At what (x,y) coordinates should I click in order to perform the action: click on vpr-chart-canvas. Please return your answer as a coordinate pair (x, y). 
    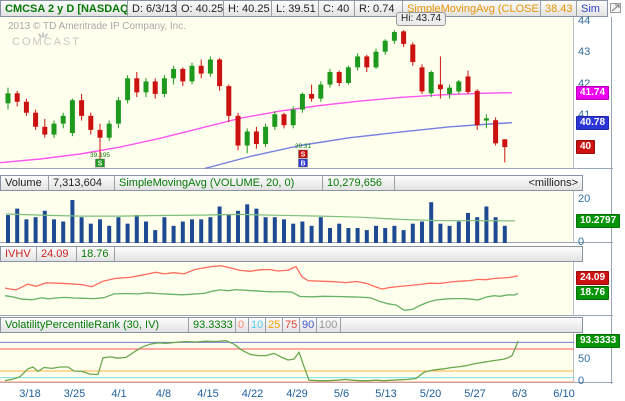
    Looking at the image, I should click on (306, 358).